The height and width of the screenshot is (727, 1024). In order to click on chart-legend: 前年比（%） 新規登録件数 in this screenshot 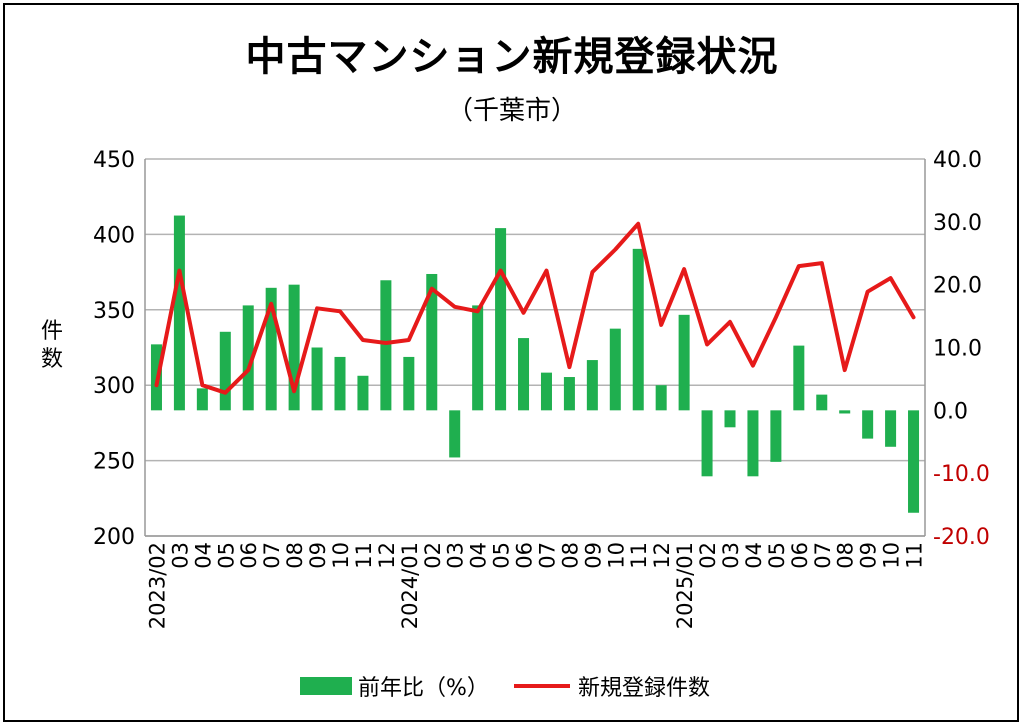, I will do `click(512, 686)`.